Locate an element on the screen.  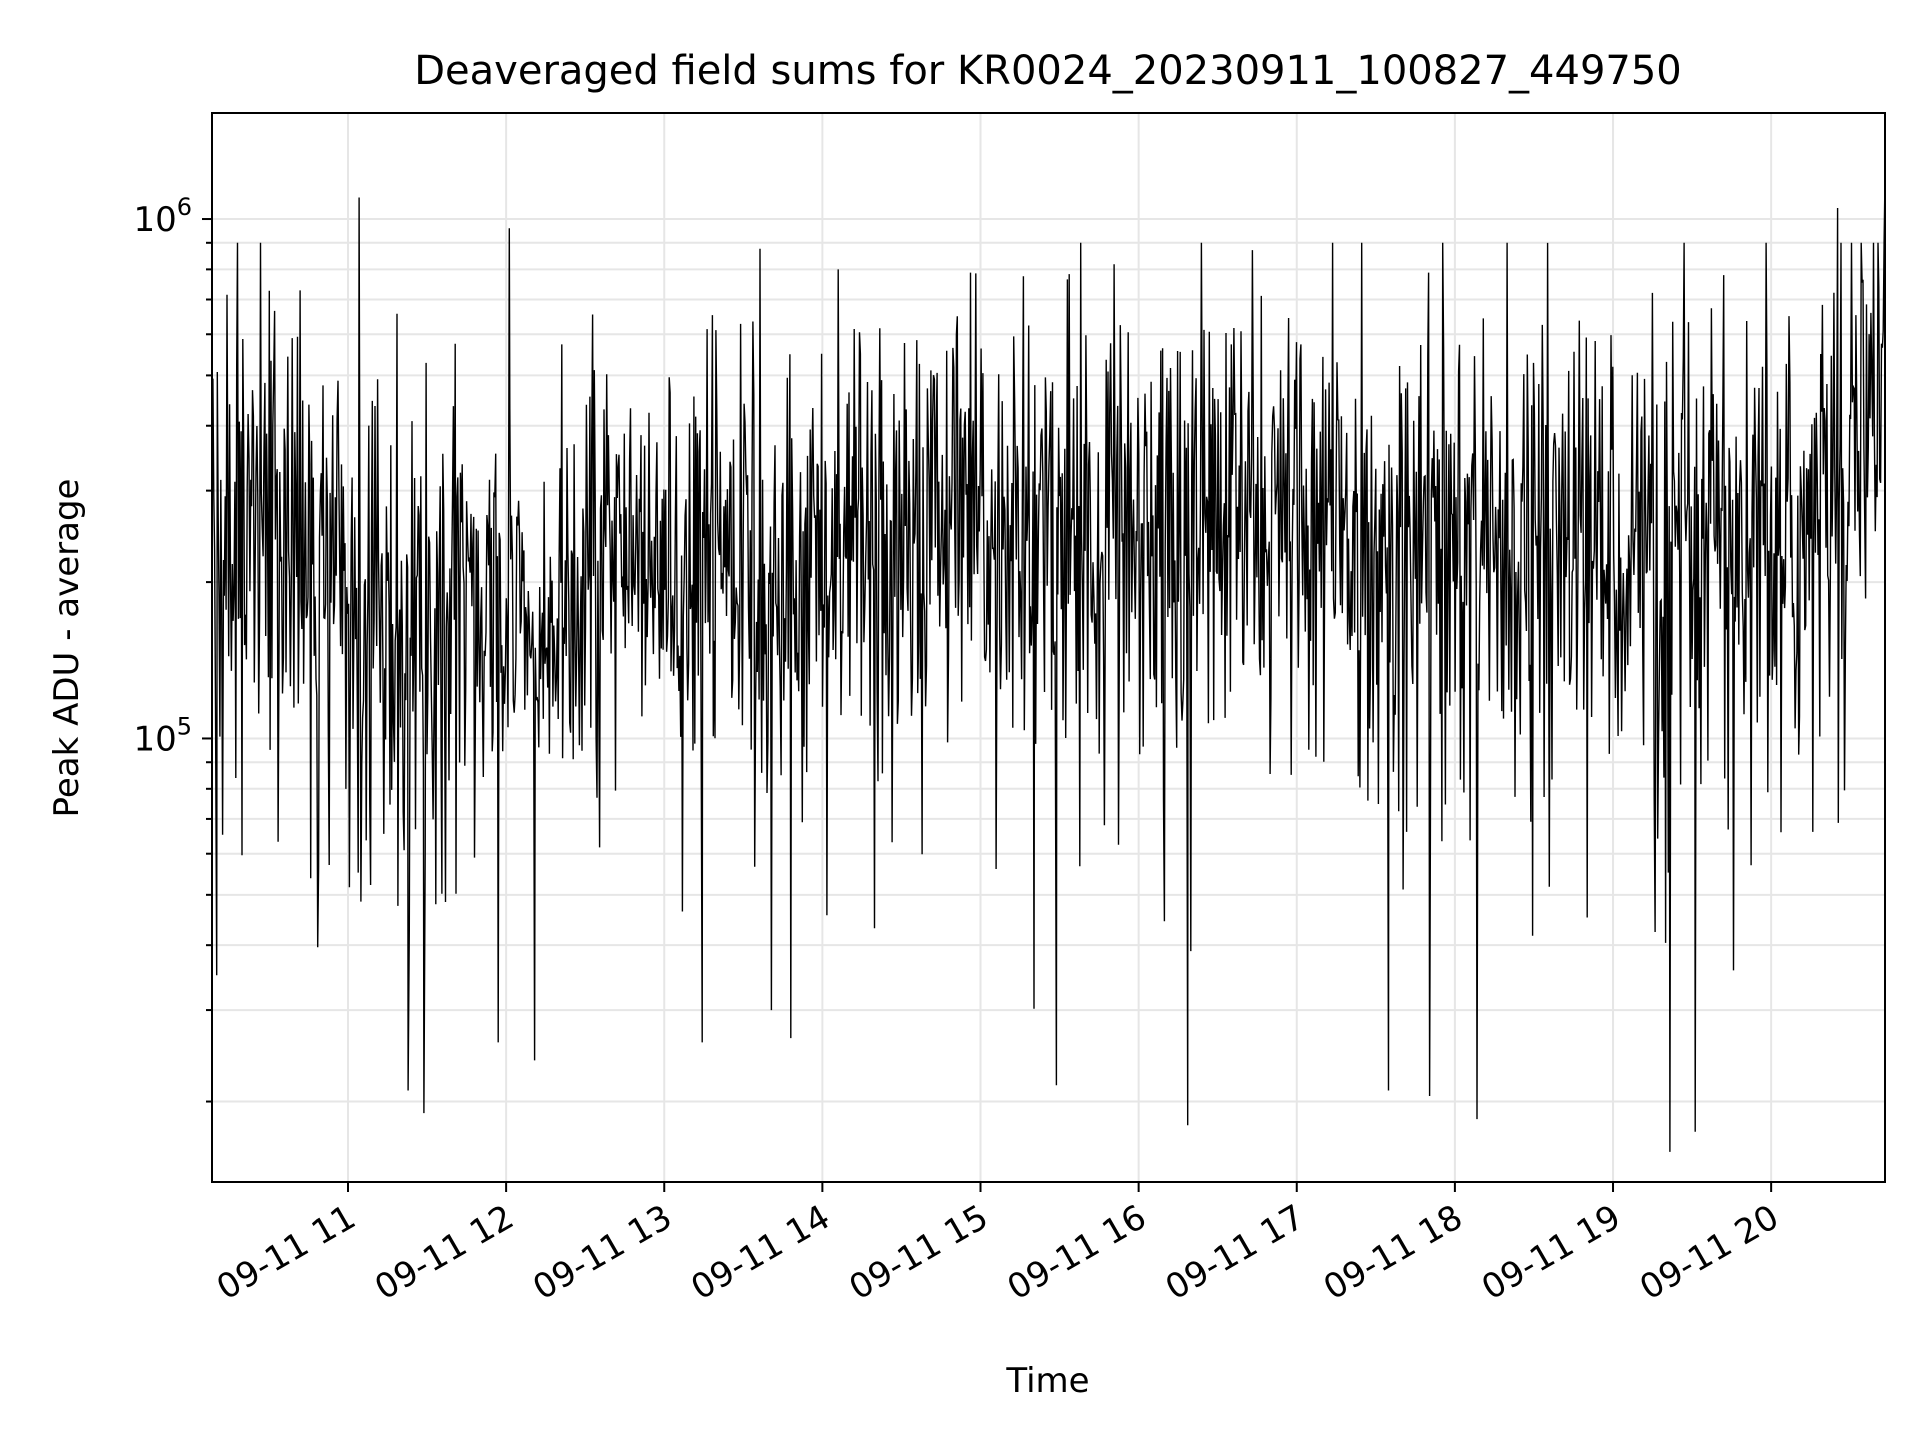
y-tick-label: 10⁶ is located at coordinates (162, 216).